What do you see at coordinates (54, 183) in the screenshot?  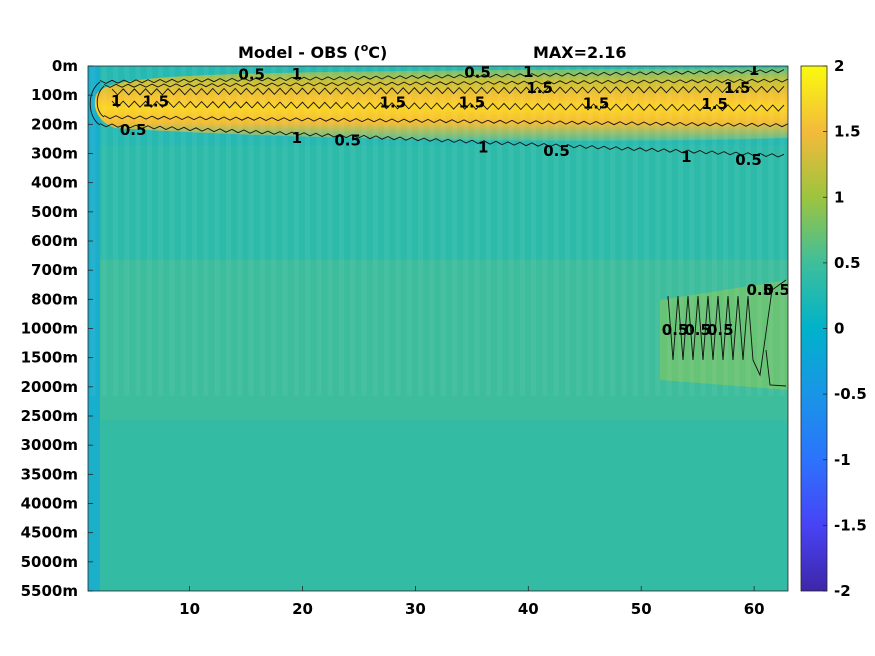 I see `y-tick-label: 400m` at bounding box center [54, 183].